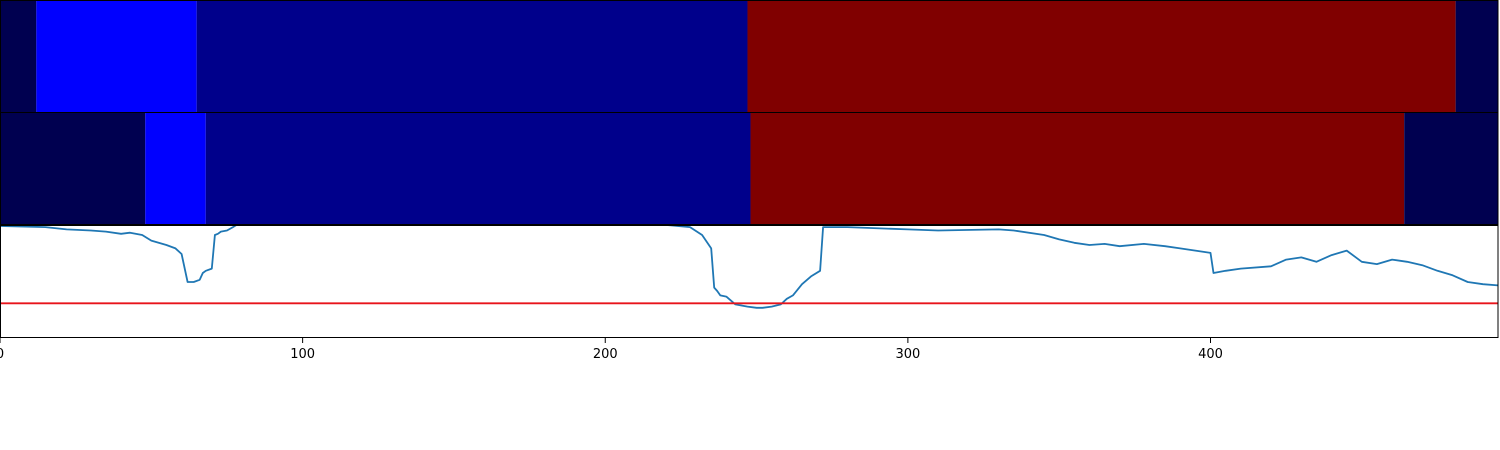 This screenshot has width=1500, height=450. What do you see at coordinates (605, 354) in the screenshot?
I see `x-tick-label: 200` at bounding box center [605, 354].